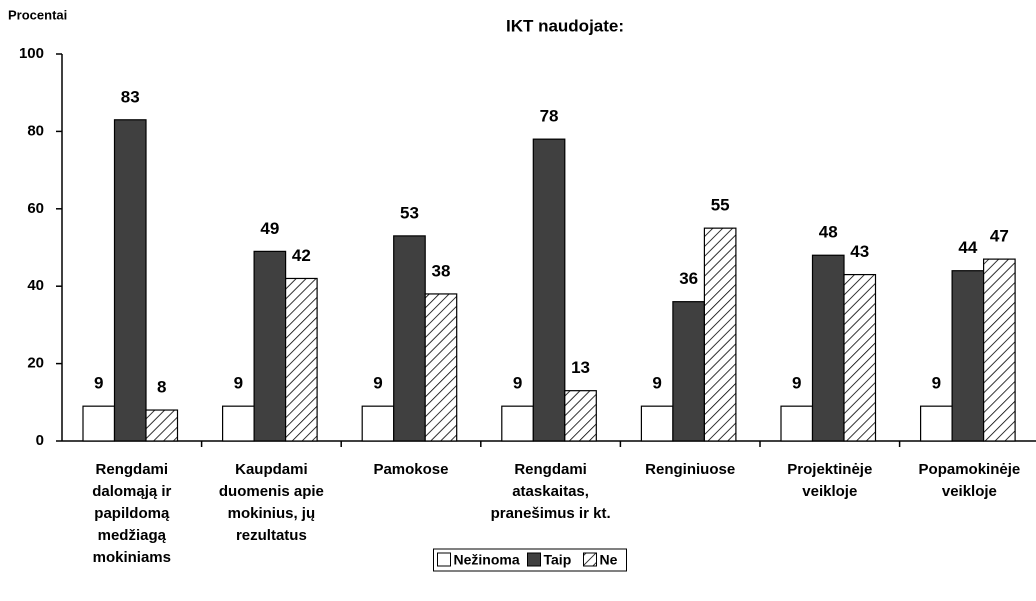  What do you see at coordinates (830, 480) in the screenshot?
I see `x-tick-label: Projektinėje veikloje` at bounding box center [830, 480].